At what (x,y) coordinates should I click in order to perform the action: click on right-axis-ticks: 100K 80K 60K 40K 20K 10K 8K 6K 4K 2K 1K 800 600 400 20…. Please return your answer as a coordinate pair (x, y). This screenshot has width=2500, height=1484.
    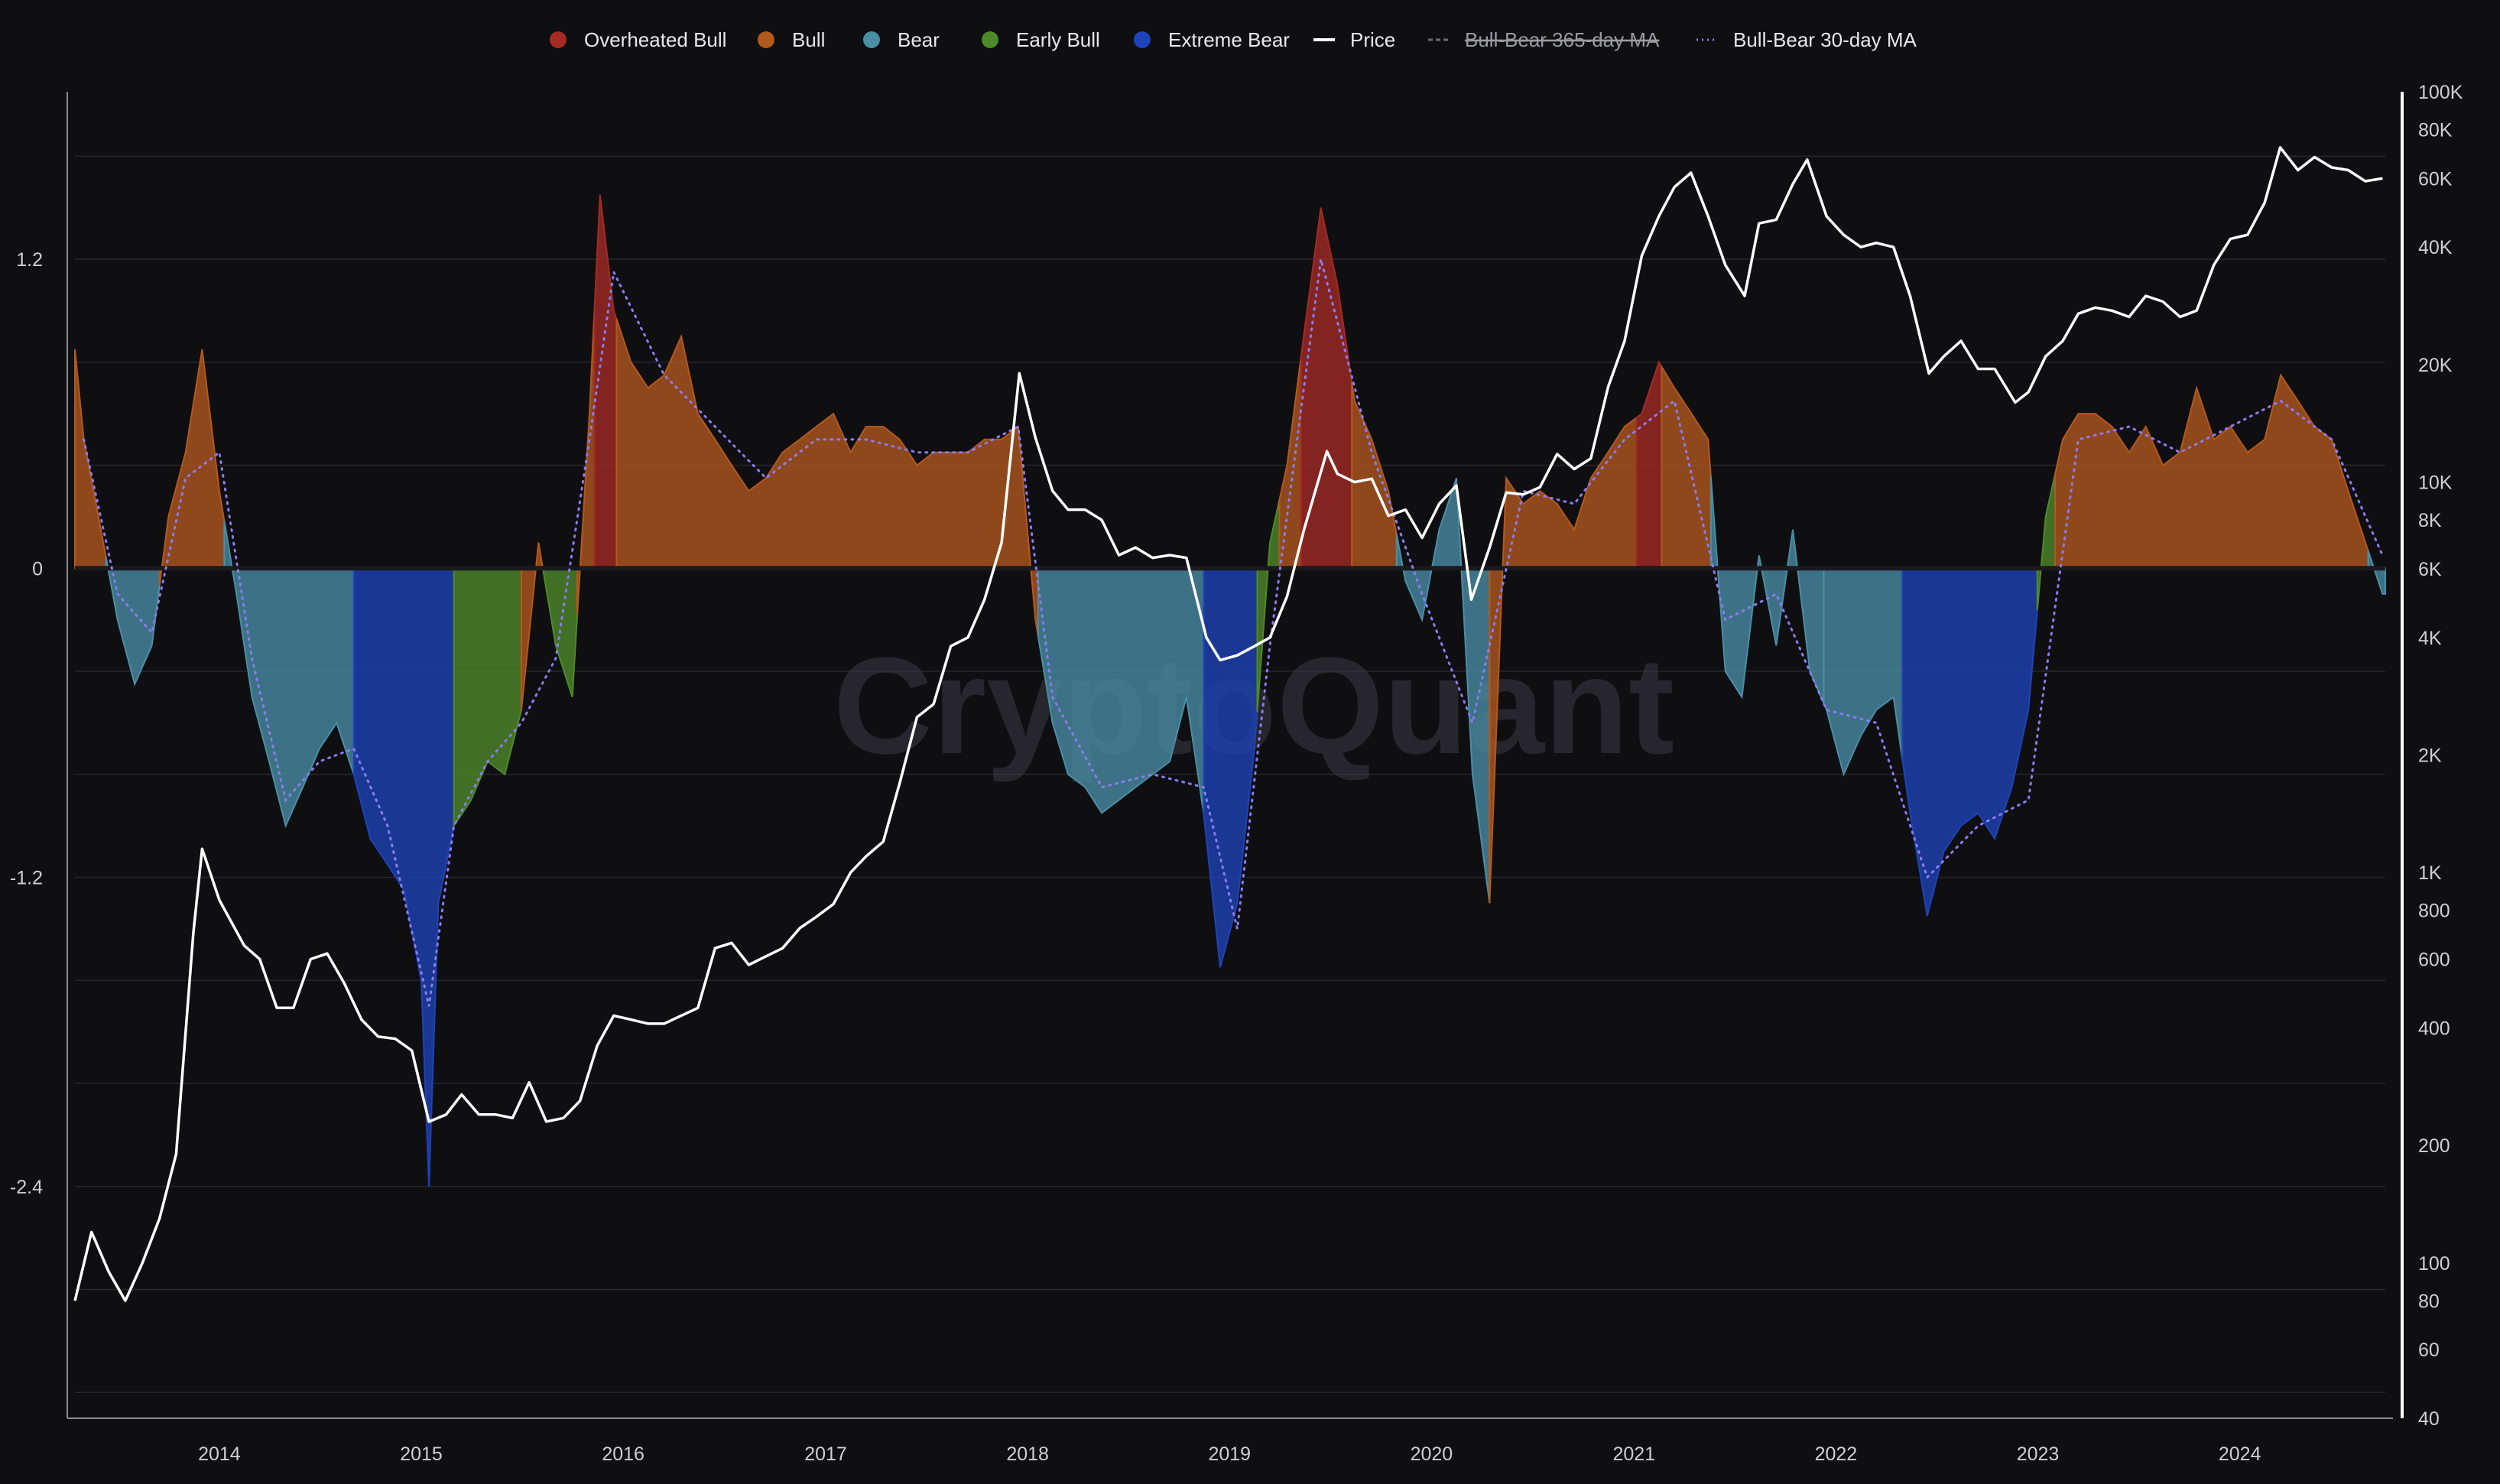
    Looking at the image, I should click on (2440, 756).